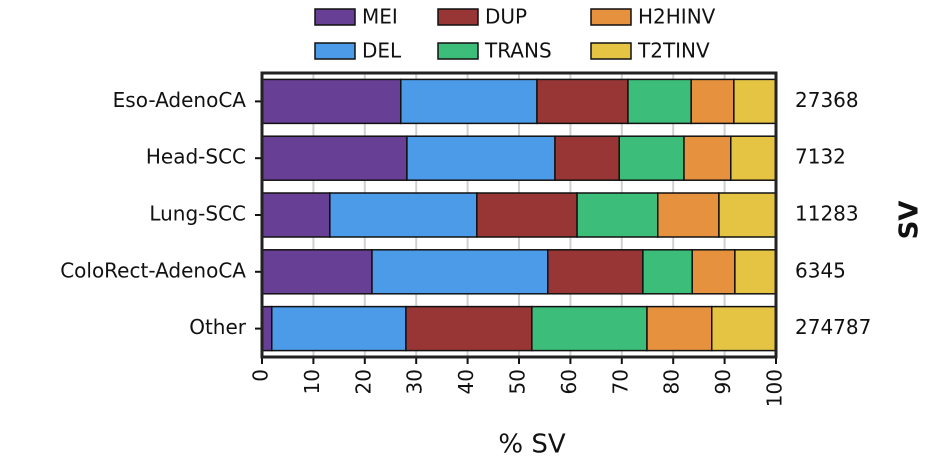 The height and width of the screenshot is (465, 930). Describe the element at coordinates (518, 381) in the screenshot. I see `x-tick-label: 50` at that location.